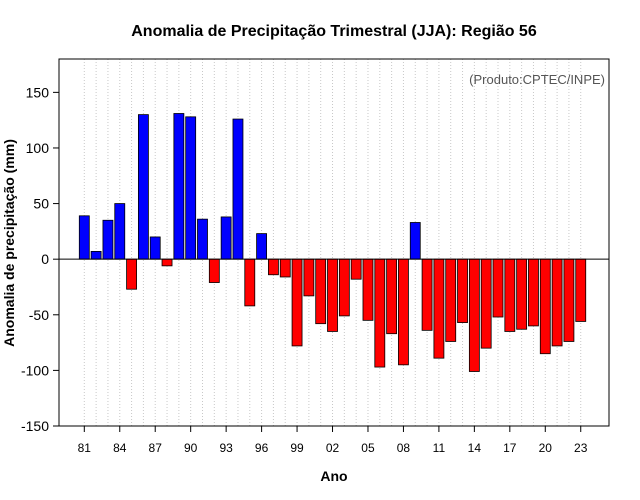 The width and height of the screenshot is (640, 500). What do you see at coordinates (545, 306) in the screenshot?
I see `bar-2020` at bounding box center [545, 306].